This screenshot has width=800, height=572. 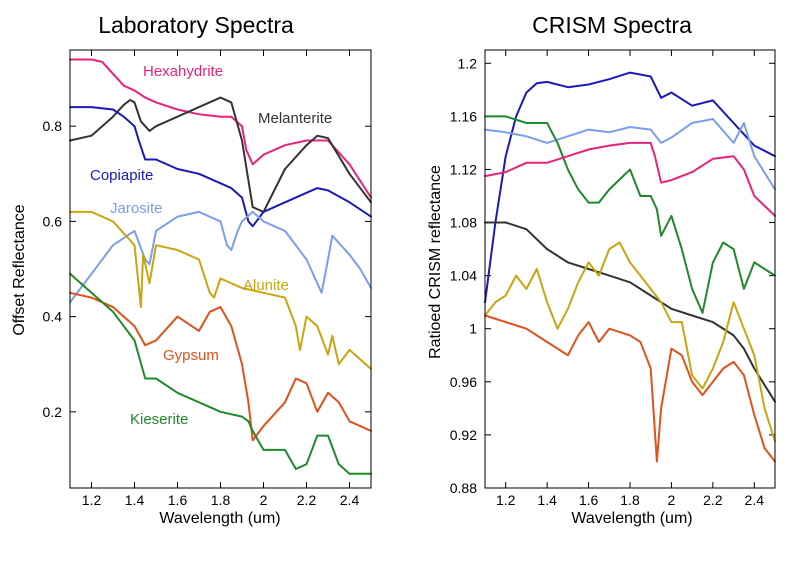 What do you see at coordinates (53, 221) in the screenshot?
I see `y-tick-label: 0.6` at bounding box center [53, 221].